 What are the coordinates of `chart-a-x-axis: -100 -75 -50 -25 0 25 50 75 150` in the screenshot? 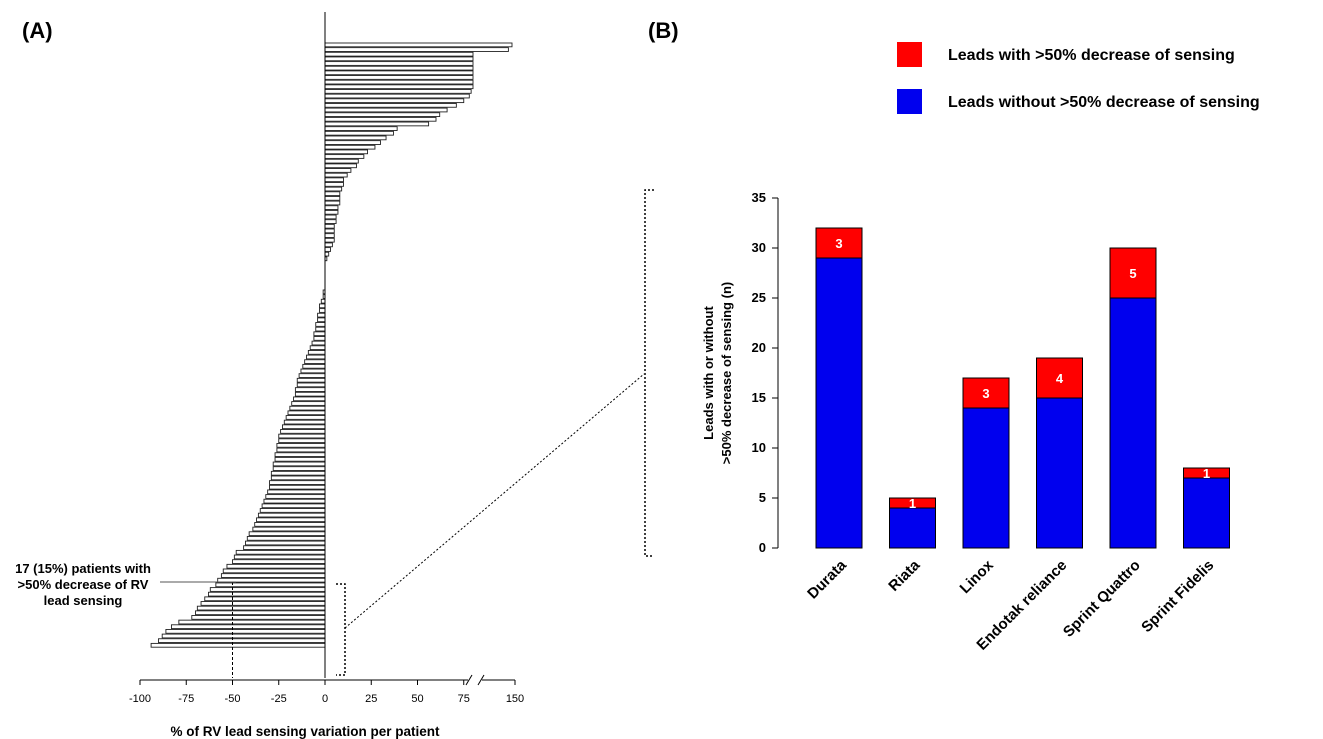 It's located at (326, 689).